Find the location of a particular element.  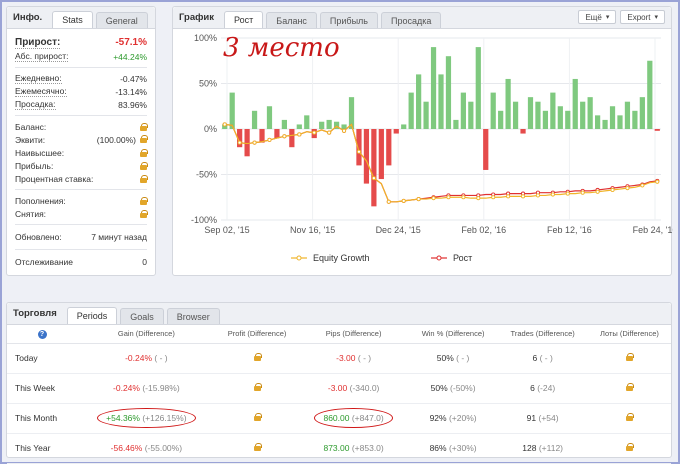

row-pips: 860.00 (+847.0) is located at coordinates (353, 418).